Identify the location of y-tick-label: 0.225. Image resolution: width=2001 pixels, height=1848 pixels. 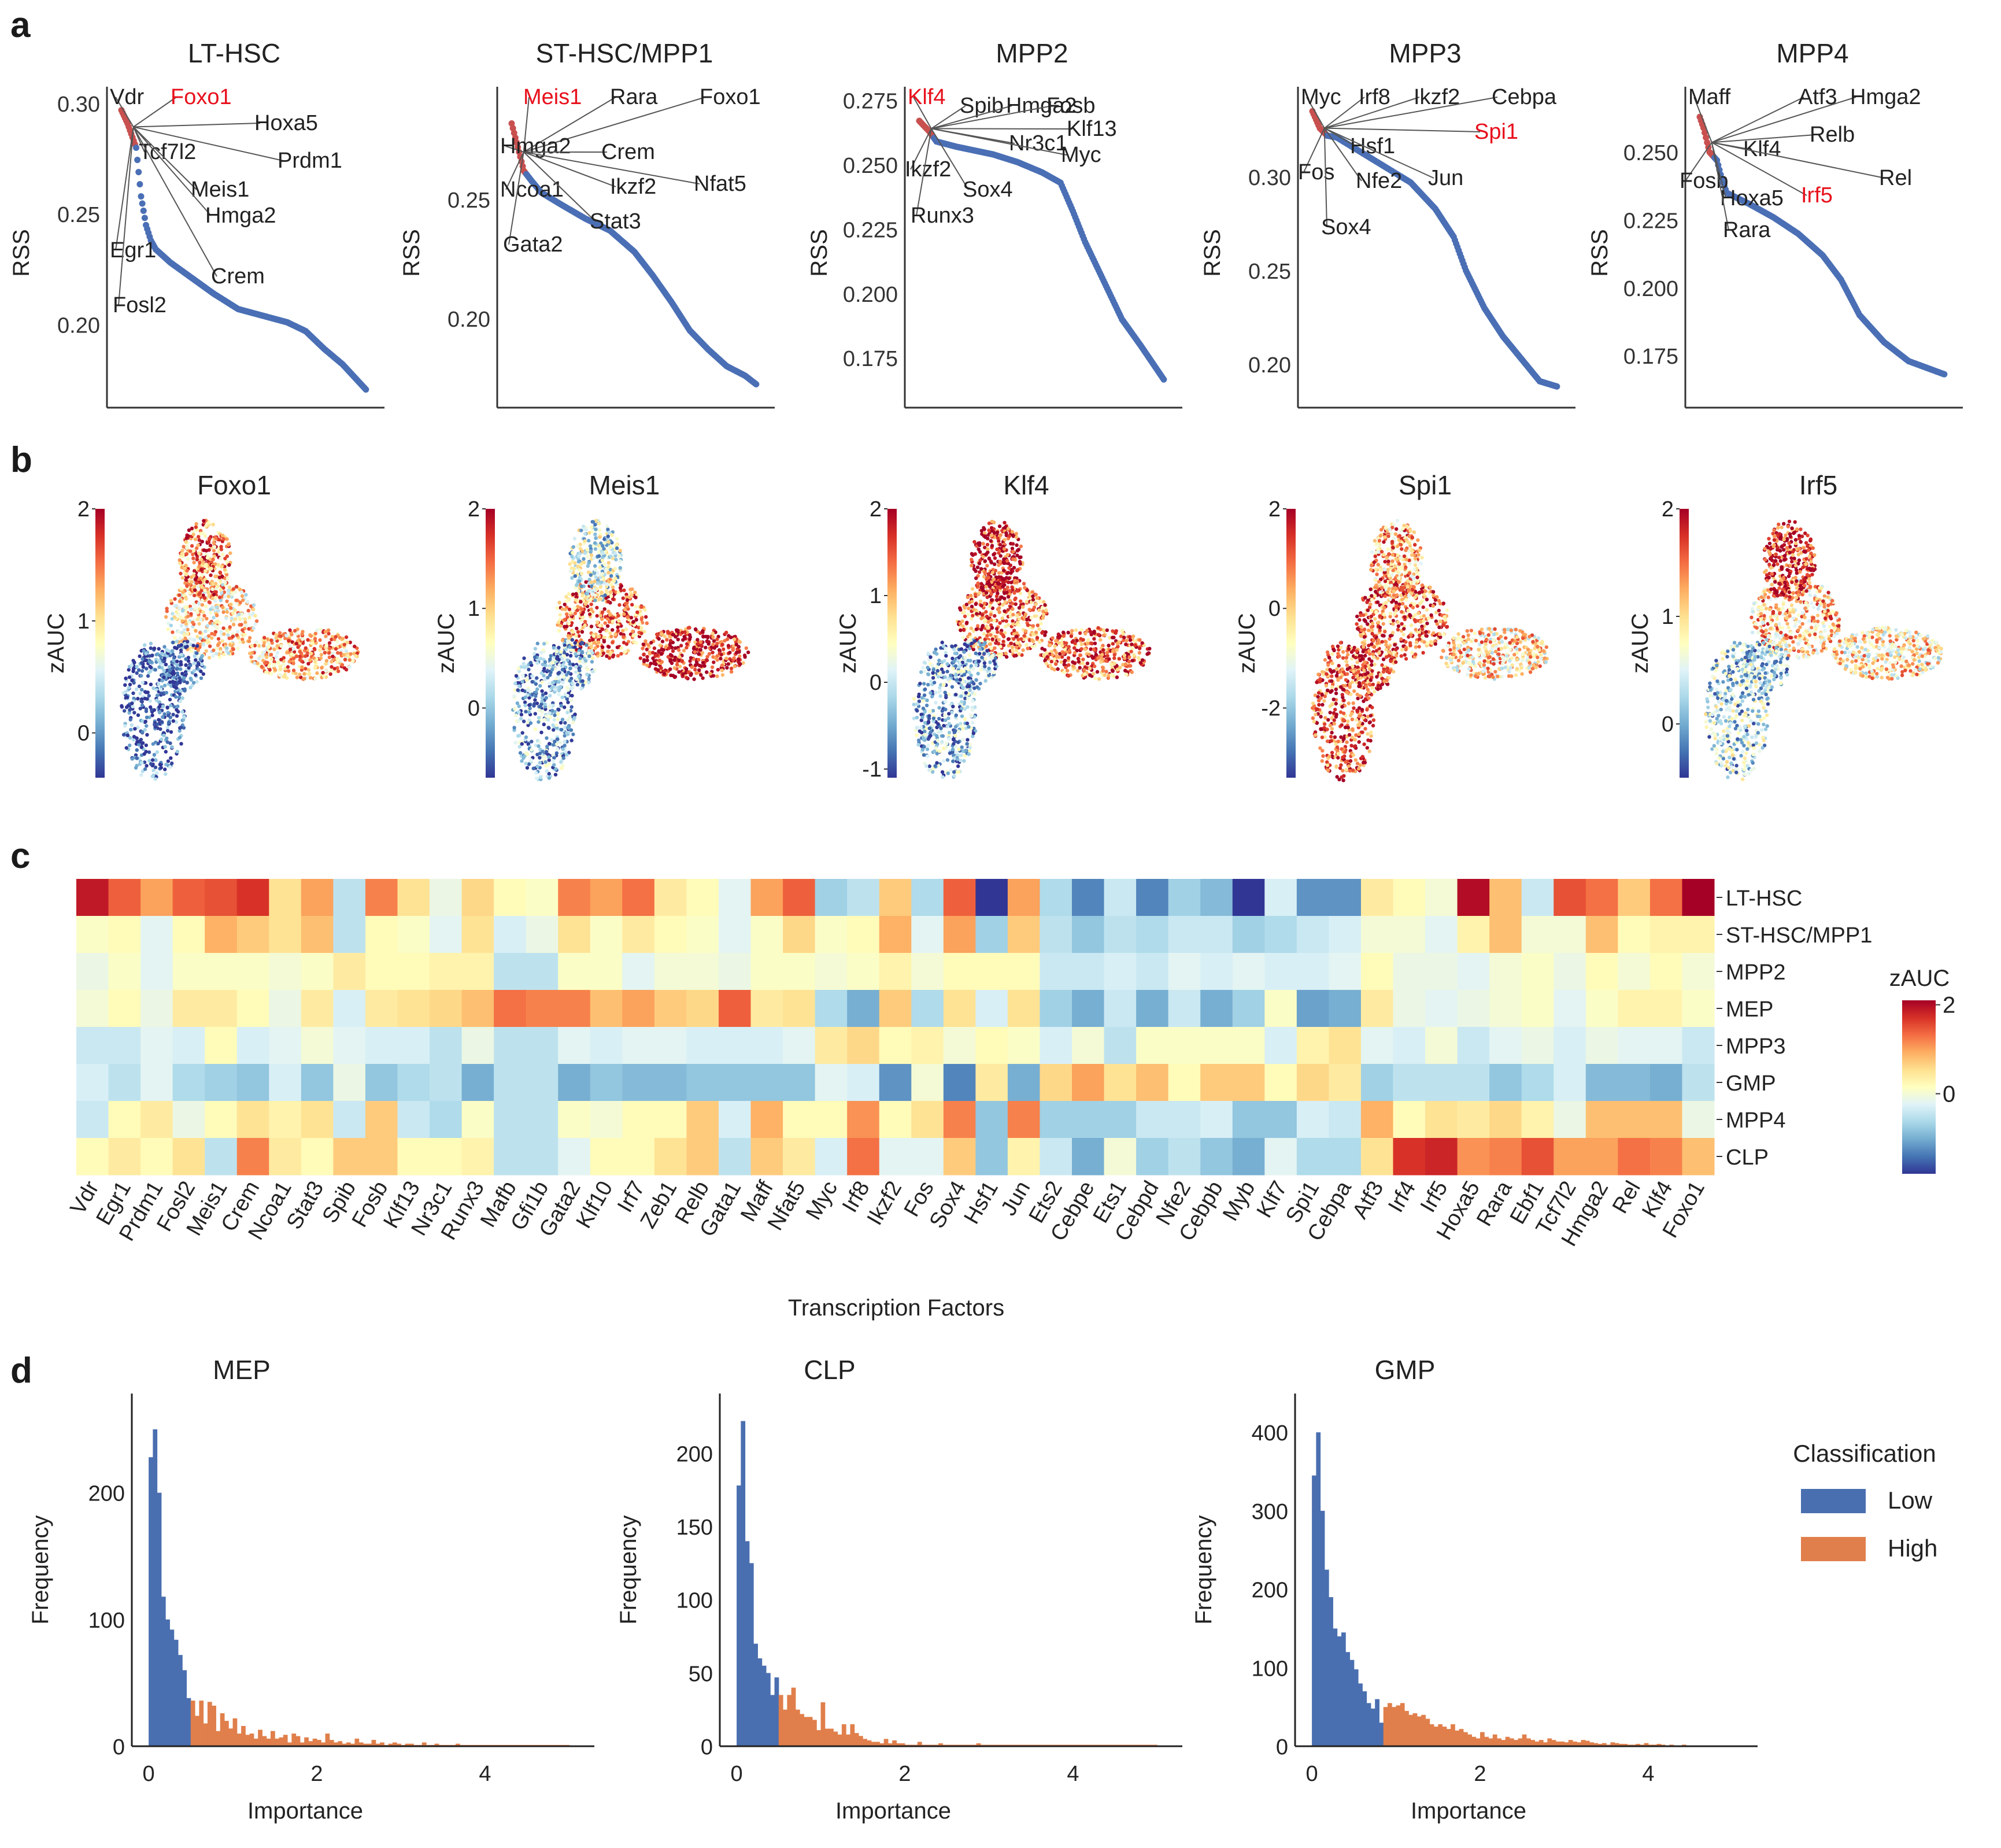
(1651, 221).